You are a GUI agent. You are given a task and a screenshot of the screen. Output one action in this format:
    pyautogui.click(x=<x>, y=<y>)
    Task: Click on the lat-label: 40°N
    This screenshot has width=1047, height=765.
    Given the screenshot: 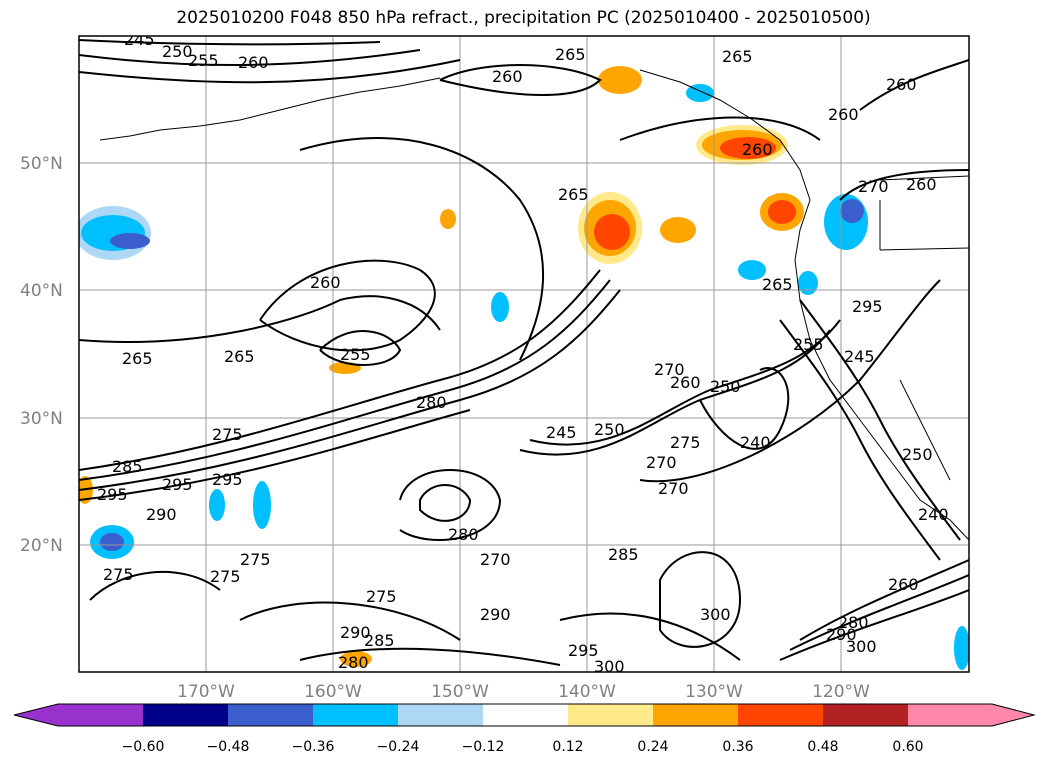 What is the action you would take?
    pyautogui.click(x=41, y=291)
    